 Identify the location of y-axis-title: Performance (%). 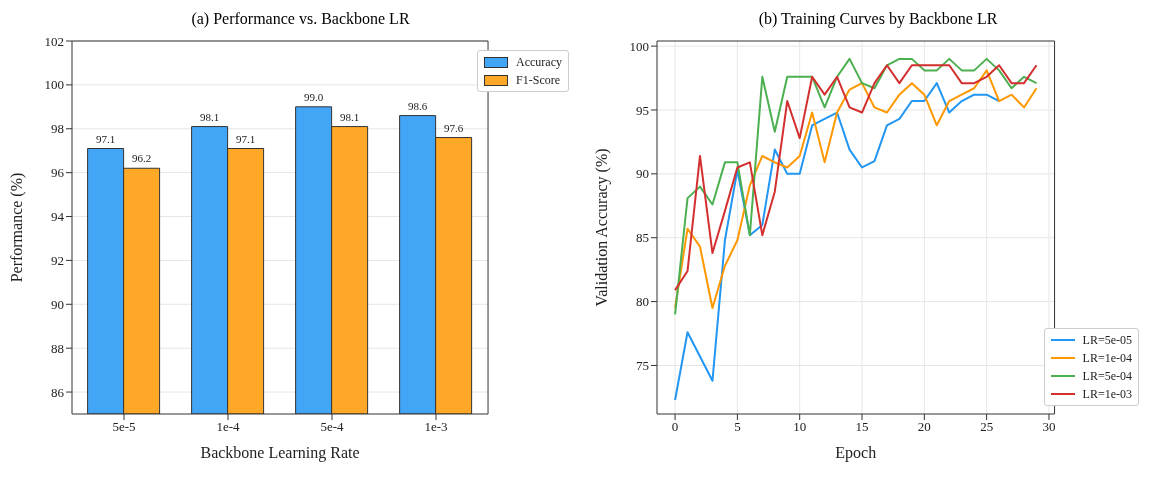
(16, 227).